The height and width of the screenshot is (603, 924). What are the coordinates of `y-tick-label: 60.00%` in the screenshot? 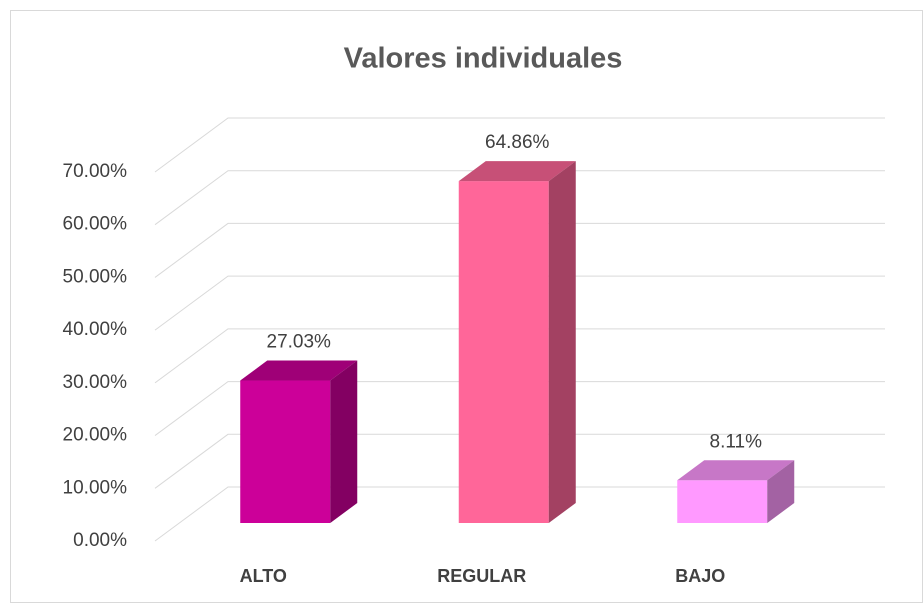 It's located at (95, 224).